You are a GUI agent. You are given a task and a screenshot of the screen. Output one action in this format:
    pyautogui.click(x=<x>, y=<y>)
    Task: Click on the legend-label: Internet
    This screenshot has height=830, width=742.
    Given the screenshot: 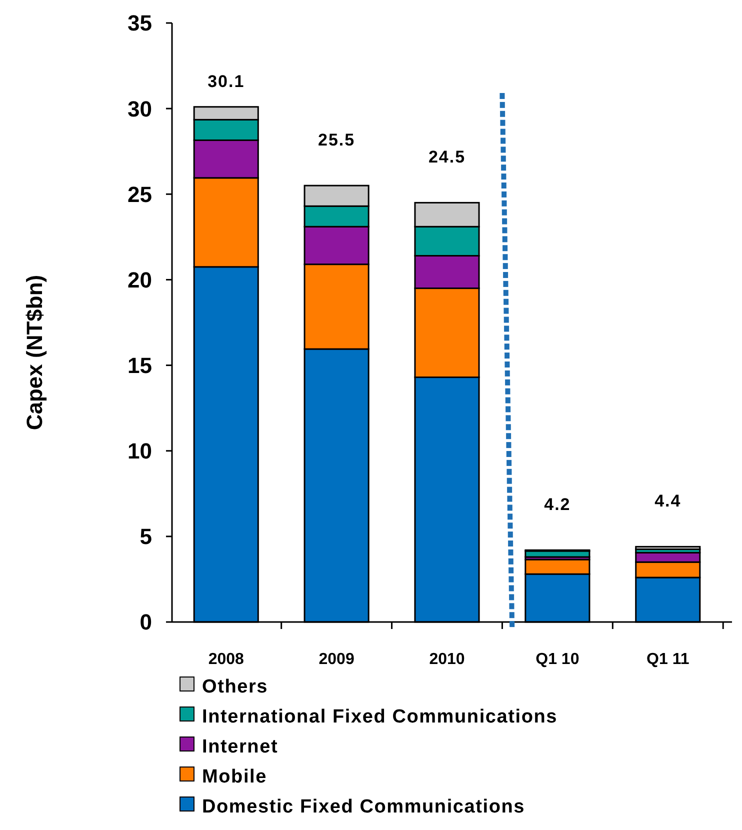 What is the action you would take?
    pyautogui.click(x=240, y=747)
    